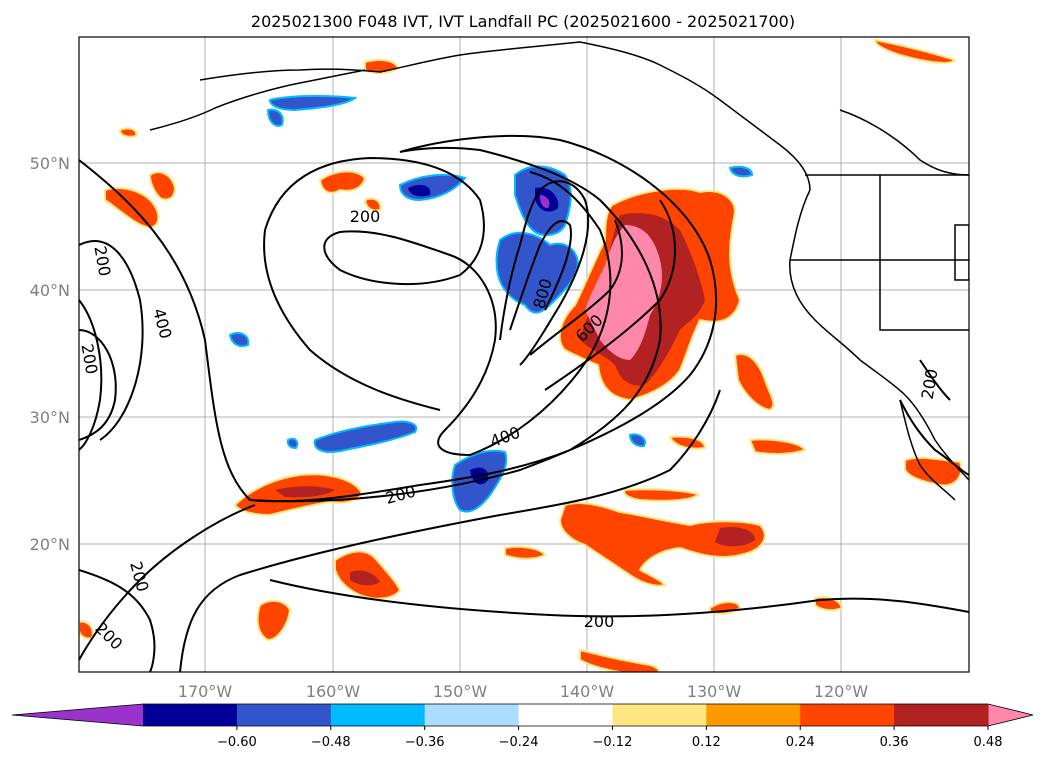 The height and width of the screenshot is (765, 1047). Describe the element at coordinates (613, 742) in the screenshot. I see `colorbar-tick-label: −0.12` at that location.